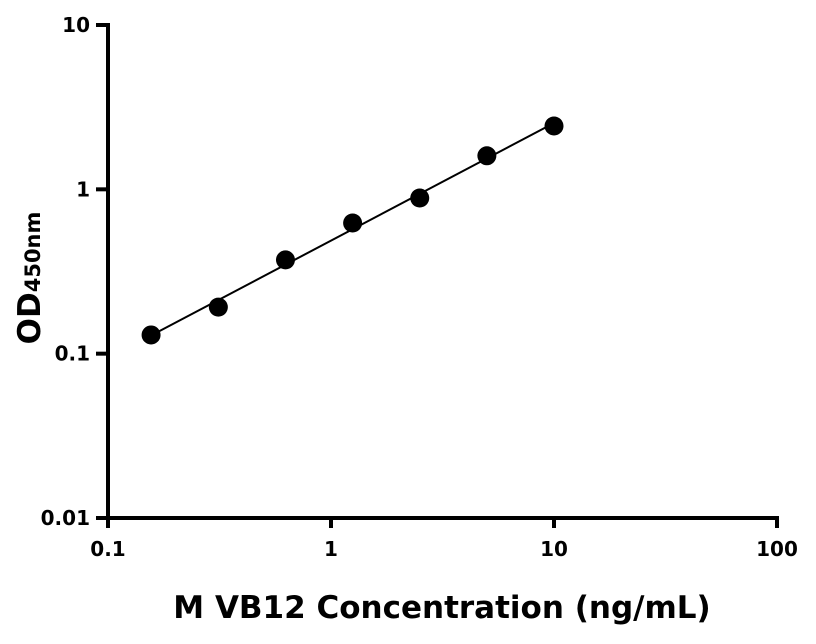  Describe the element at coordinates (72, 354) in the screenshot. I see `y-tick-label: 0.1` at that location.